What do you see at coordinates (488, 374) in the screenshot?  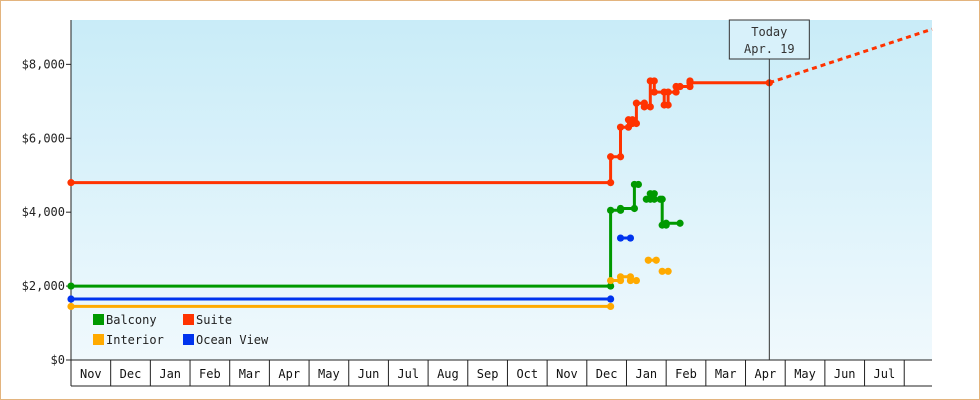 I see `month-label: Sep` at bounding box center [488, 374].